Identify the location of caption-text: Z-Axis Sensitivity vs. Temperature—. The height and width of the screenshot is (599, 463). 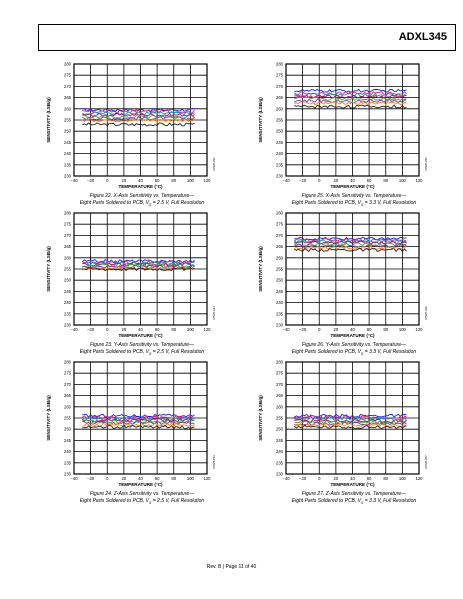
(154, 494).